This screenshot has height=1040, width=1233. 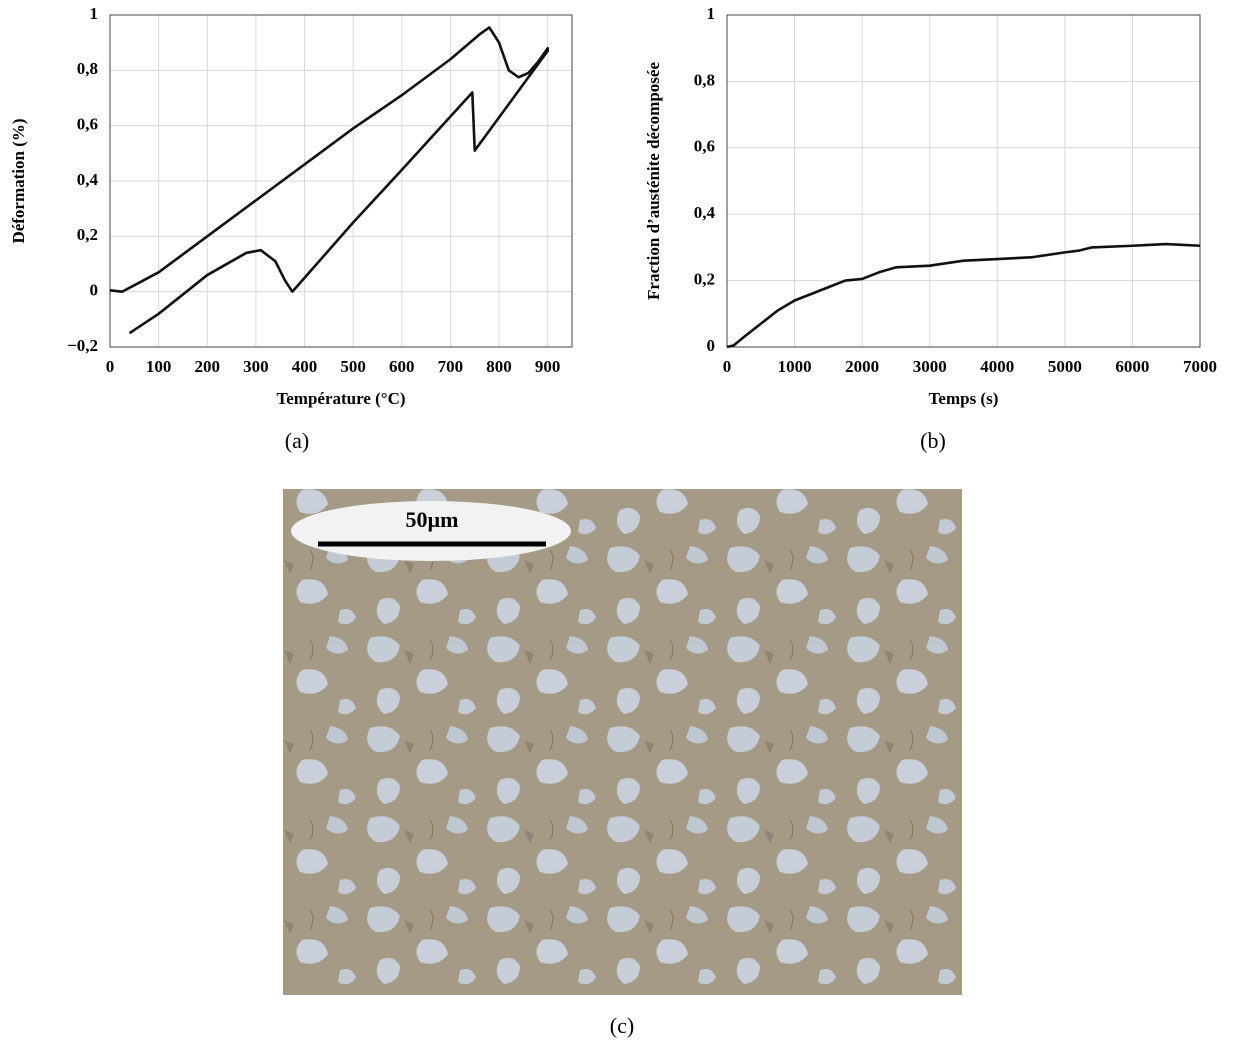 What do you see at coordinates (930, 366) in the screenshot?
I see `x-tick-label: 3000` at bounding box center [930, 366].